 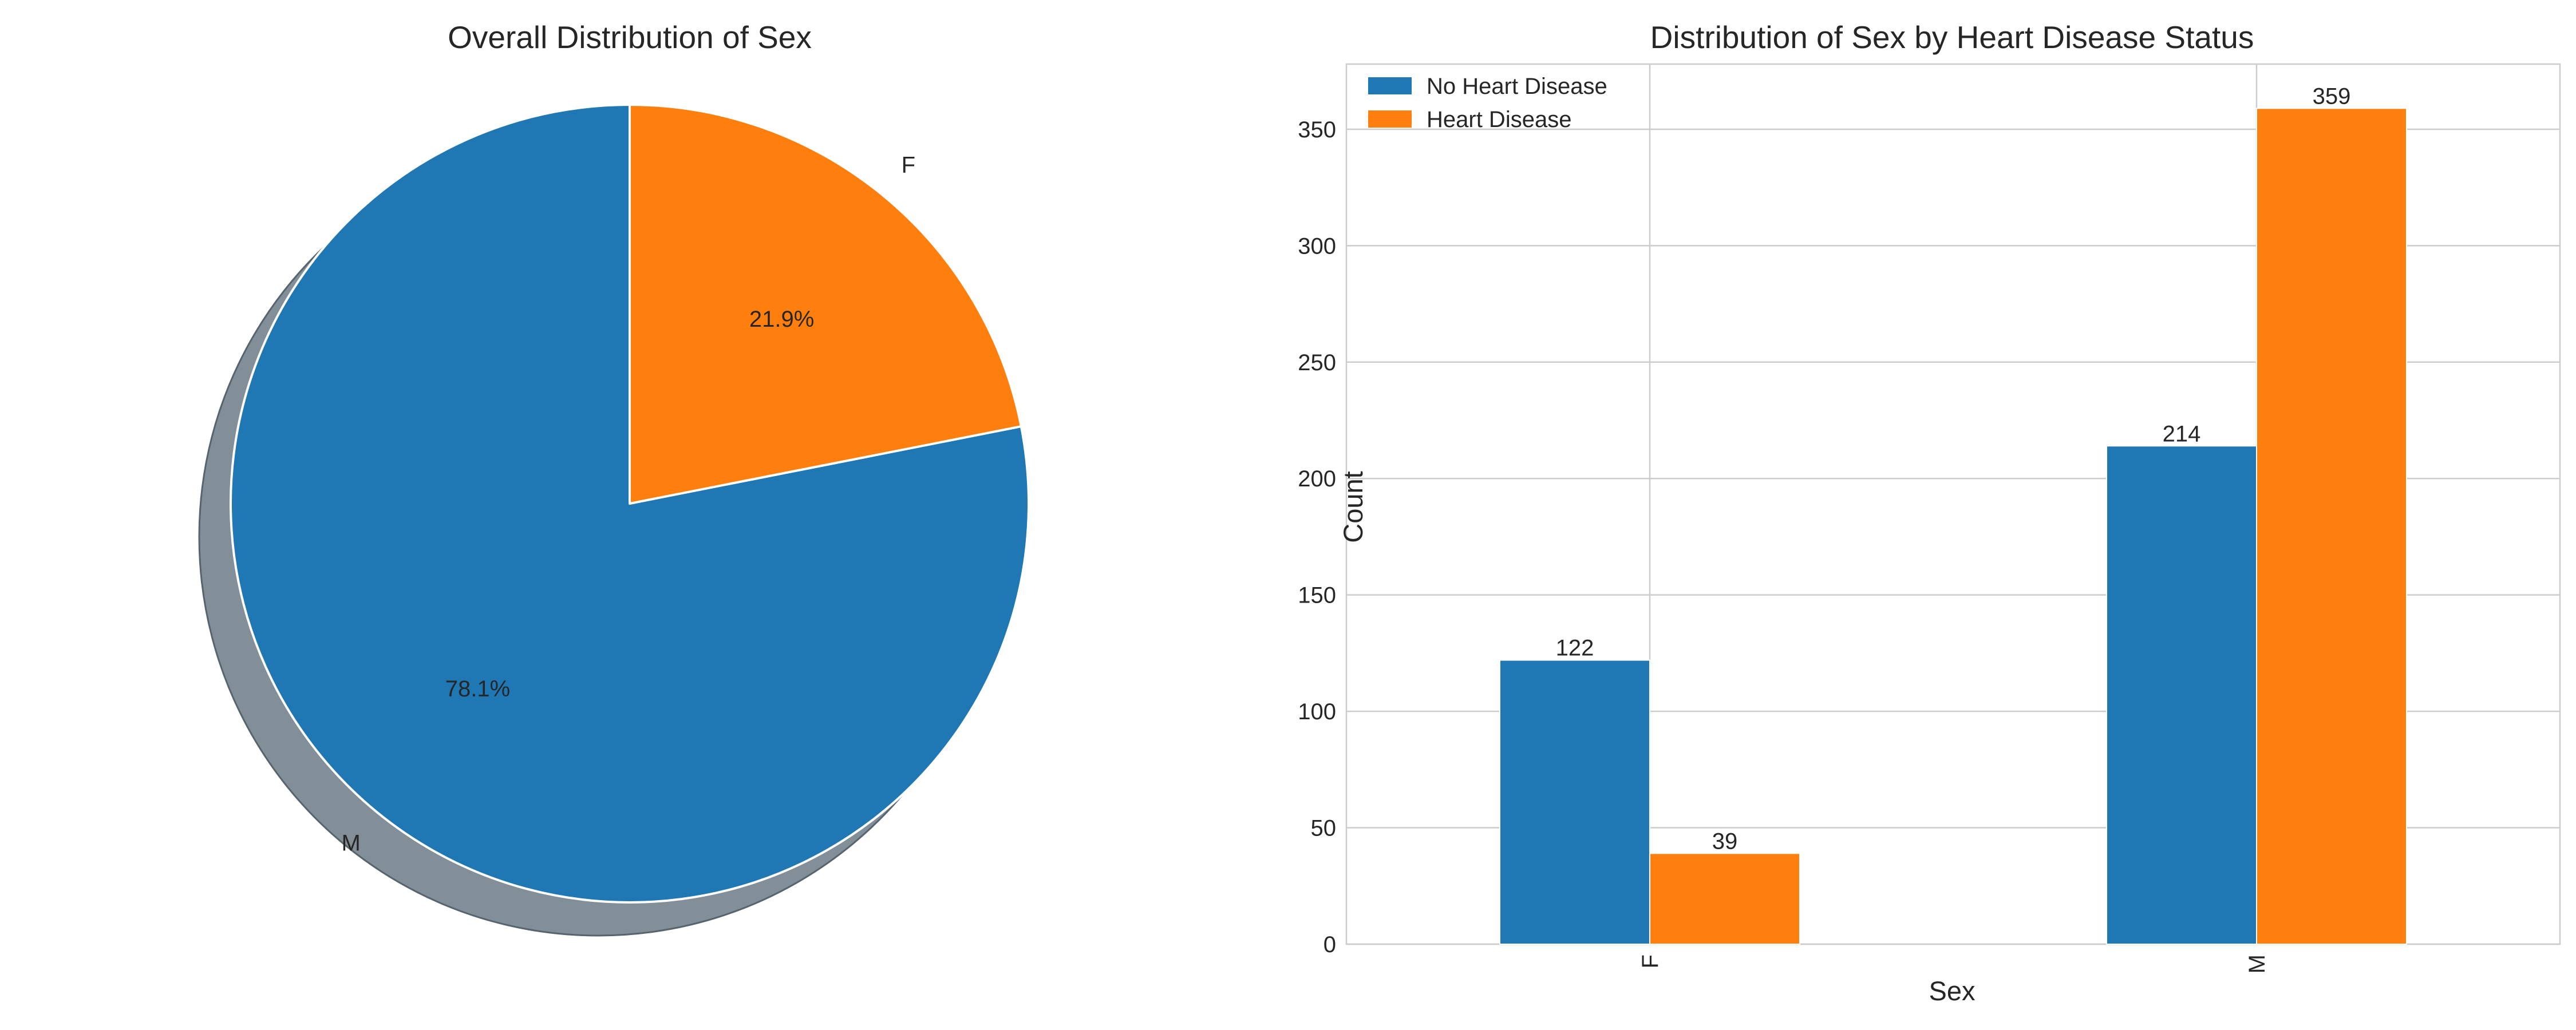 I want to click on bar-no-heart-disease-m, so click(x=2181, y=695).